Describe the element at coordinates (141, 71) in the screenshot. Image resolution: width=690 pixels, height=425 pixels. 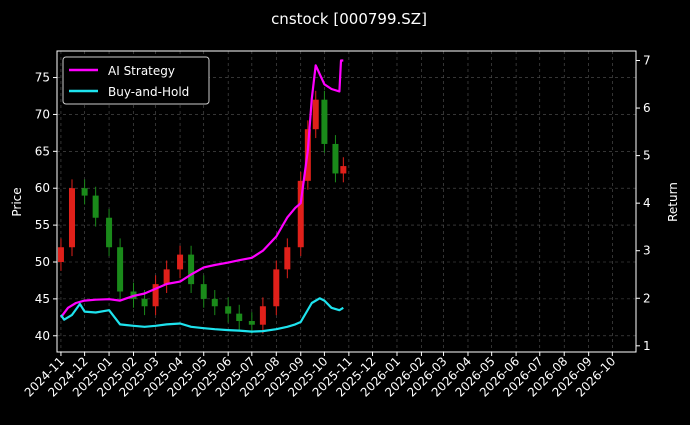
I see `legend-label-ai-strategy: AI Strategy` at that location.